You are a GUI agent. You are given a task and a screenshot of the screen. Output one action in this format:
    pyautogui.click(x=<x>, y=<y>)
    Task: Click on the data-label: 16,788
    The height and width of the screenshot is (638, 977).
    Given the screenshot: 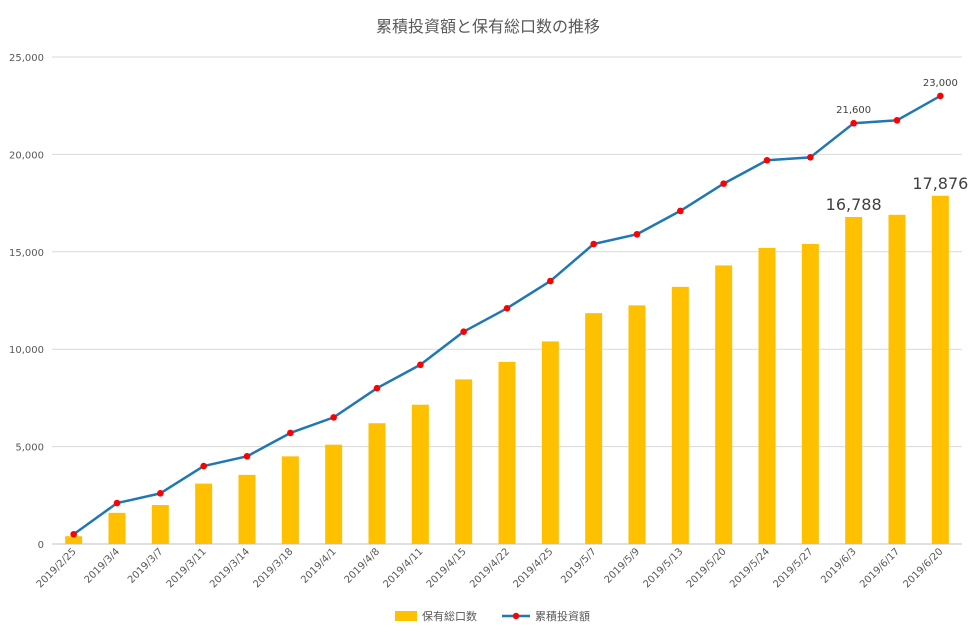 What is the action you would take?
    pyautogui.click(x=854, y=204)
    